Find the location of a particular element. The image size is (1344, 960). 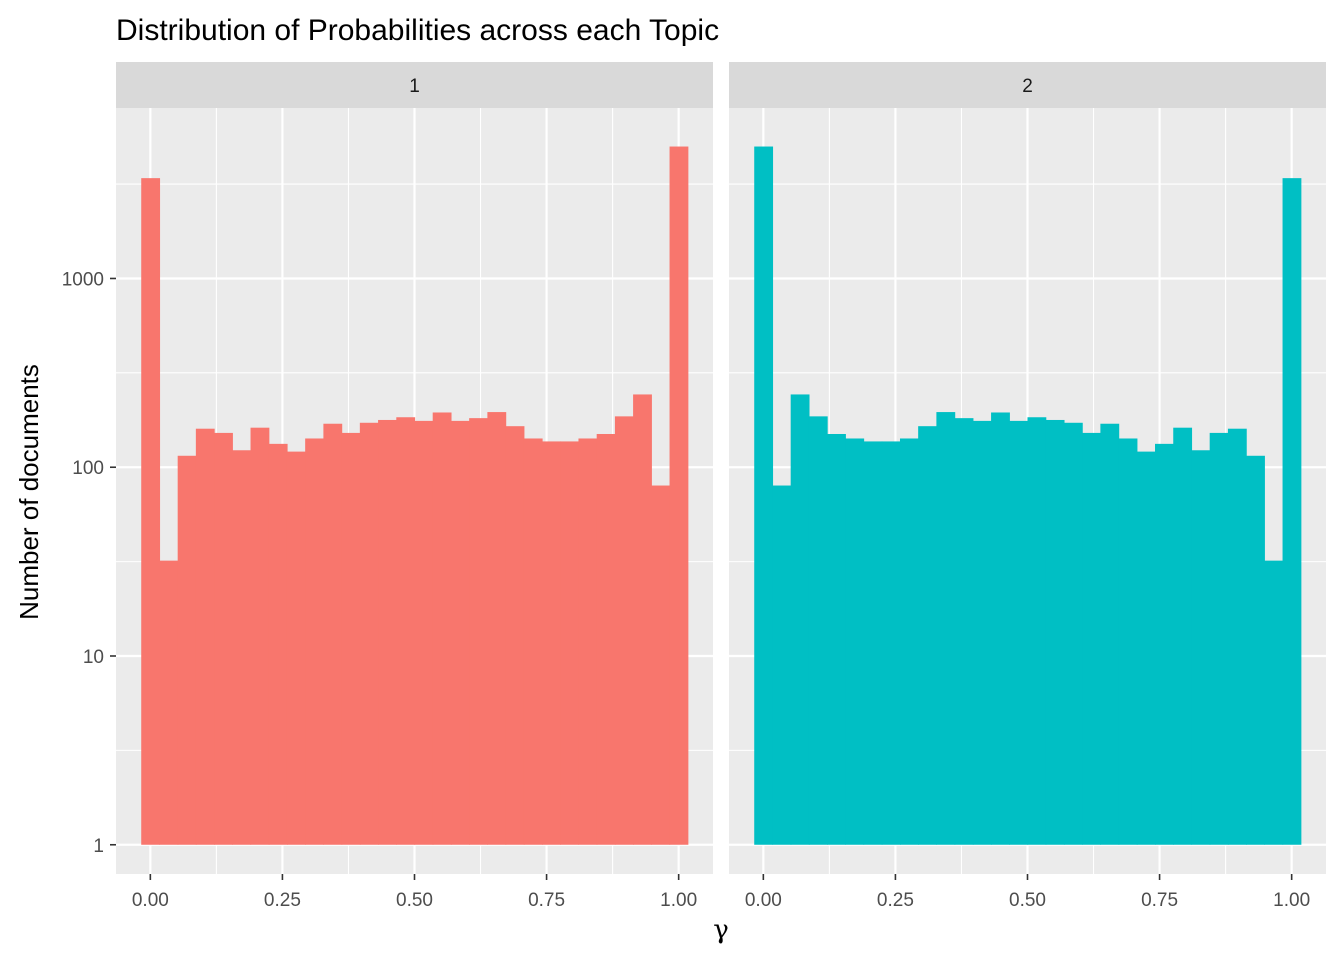

y-tick-label: 1000 is located at coordinates (83, 279).